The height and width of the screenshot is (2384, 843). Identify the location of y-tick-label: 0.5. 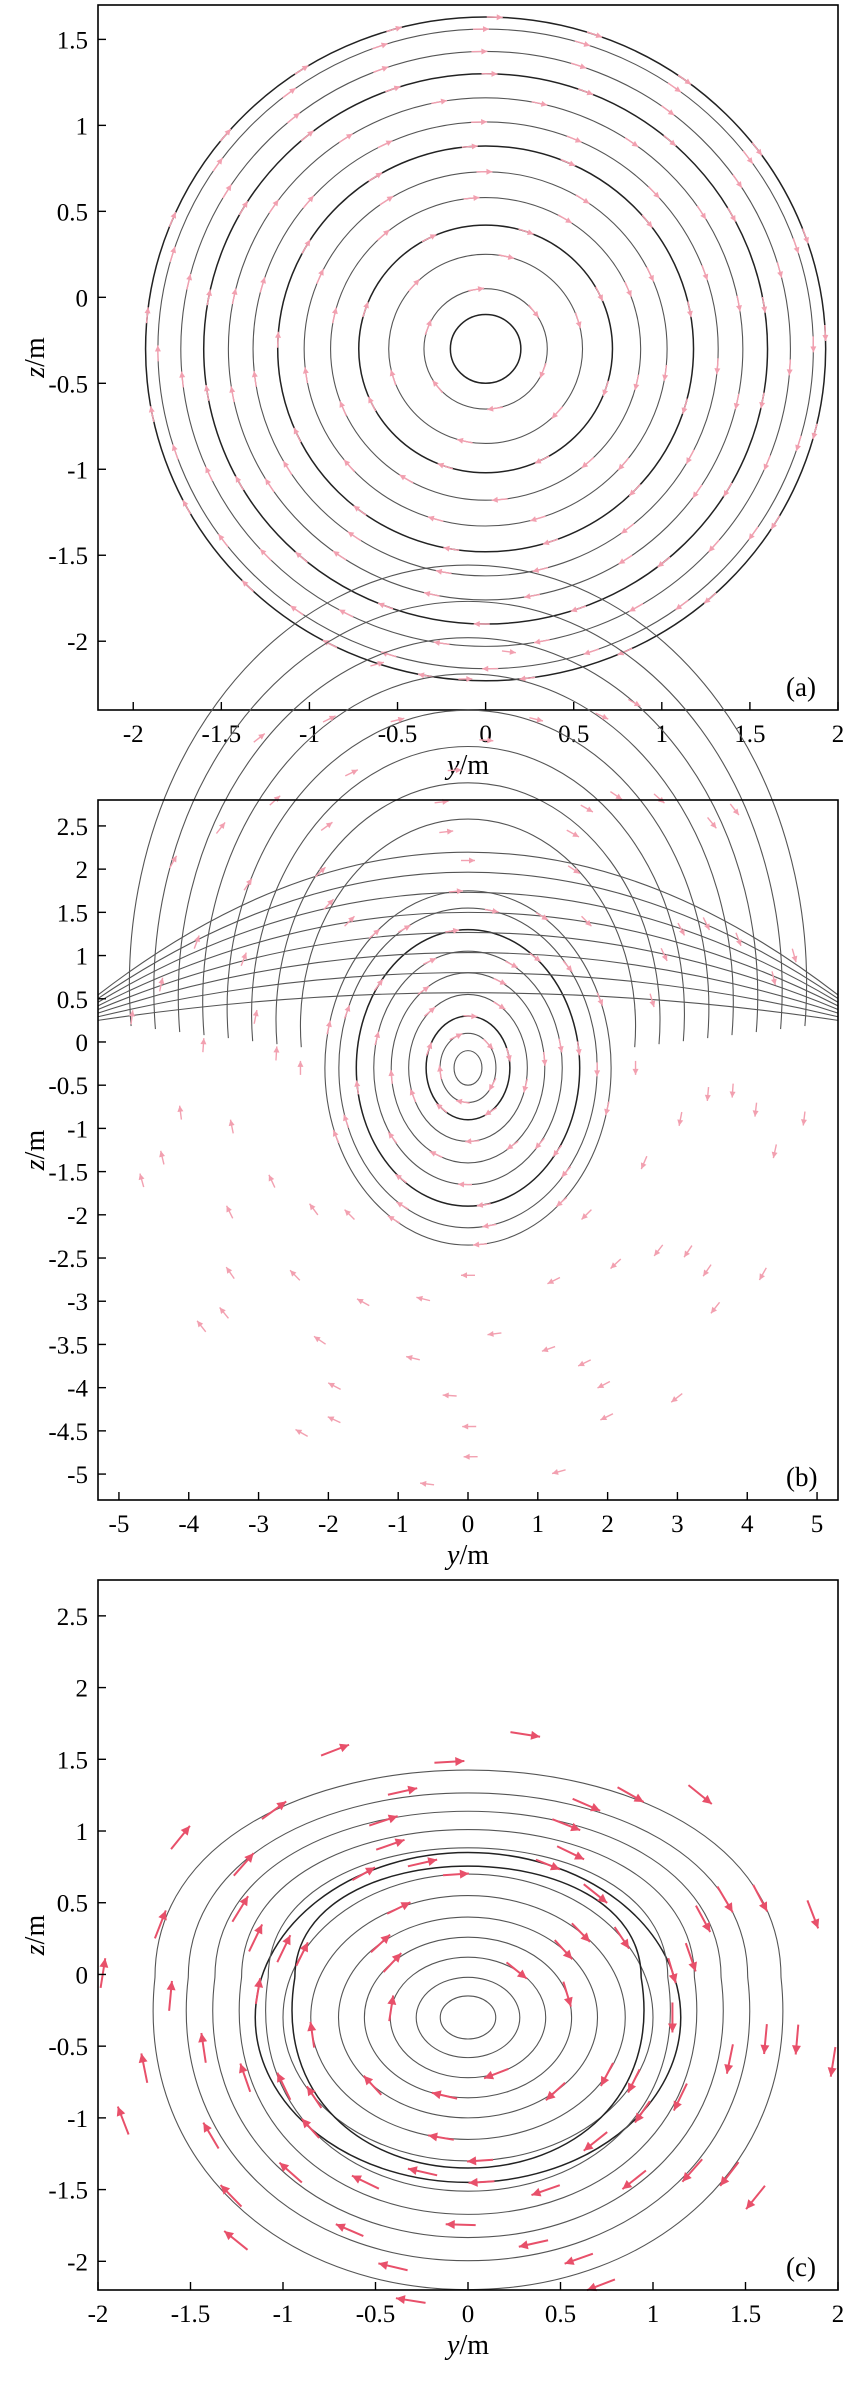
(72, 212).